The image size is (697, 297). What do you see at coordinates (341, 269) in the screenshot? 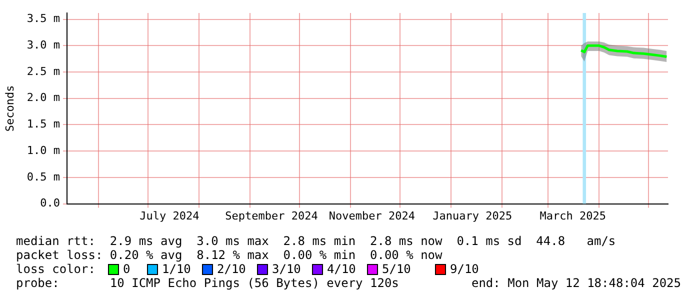
I see `text: 4/10` at bounding box center [341, 269].